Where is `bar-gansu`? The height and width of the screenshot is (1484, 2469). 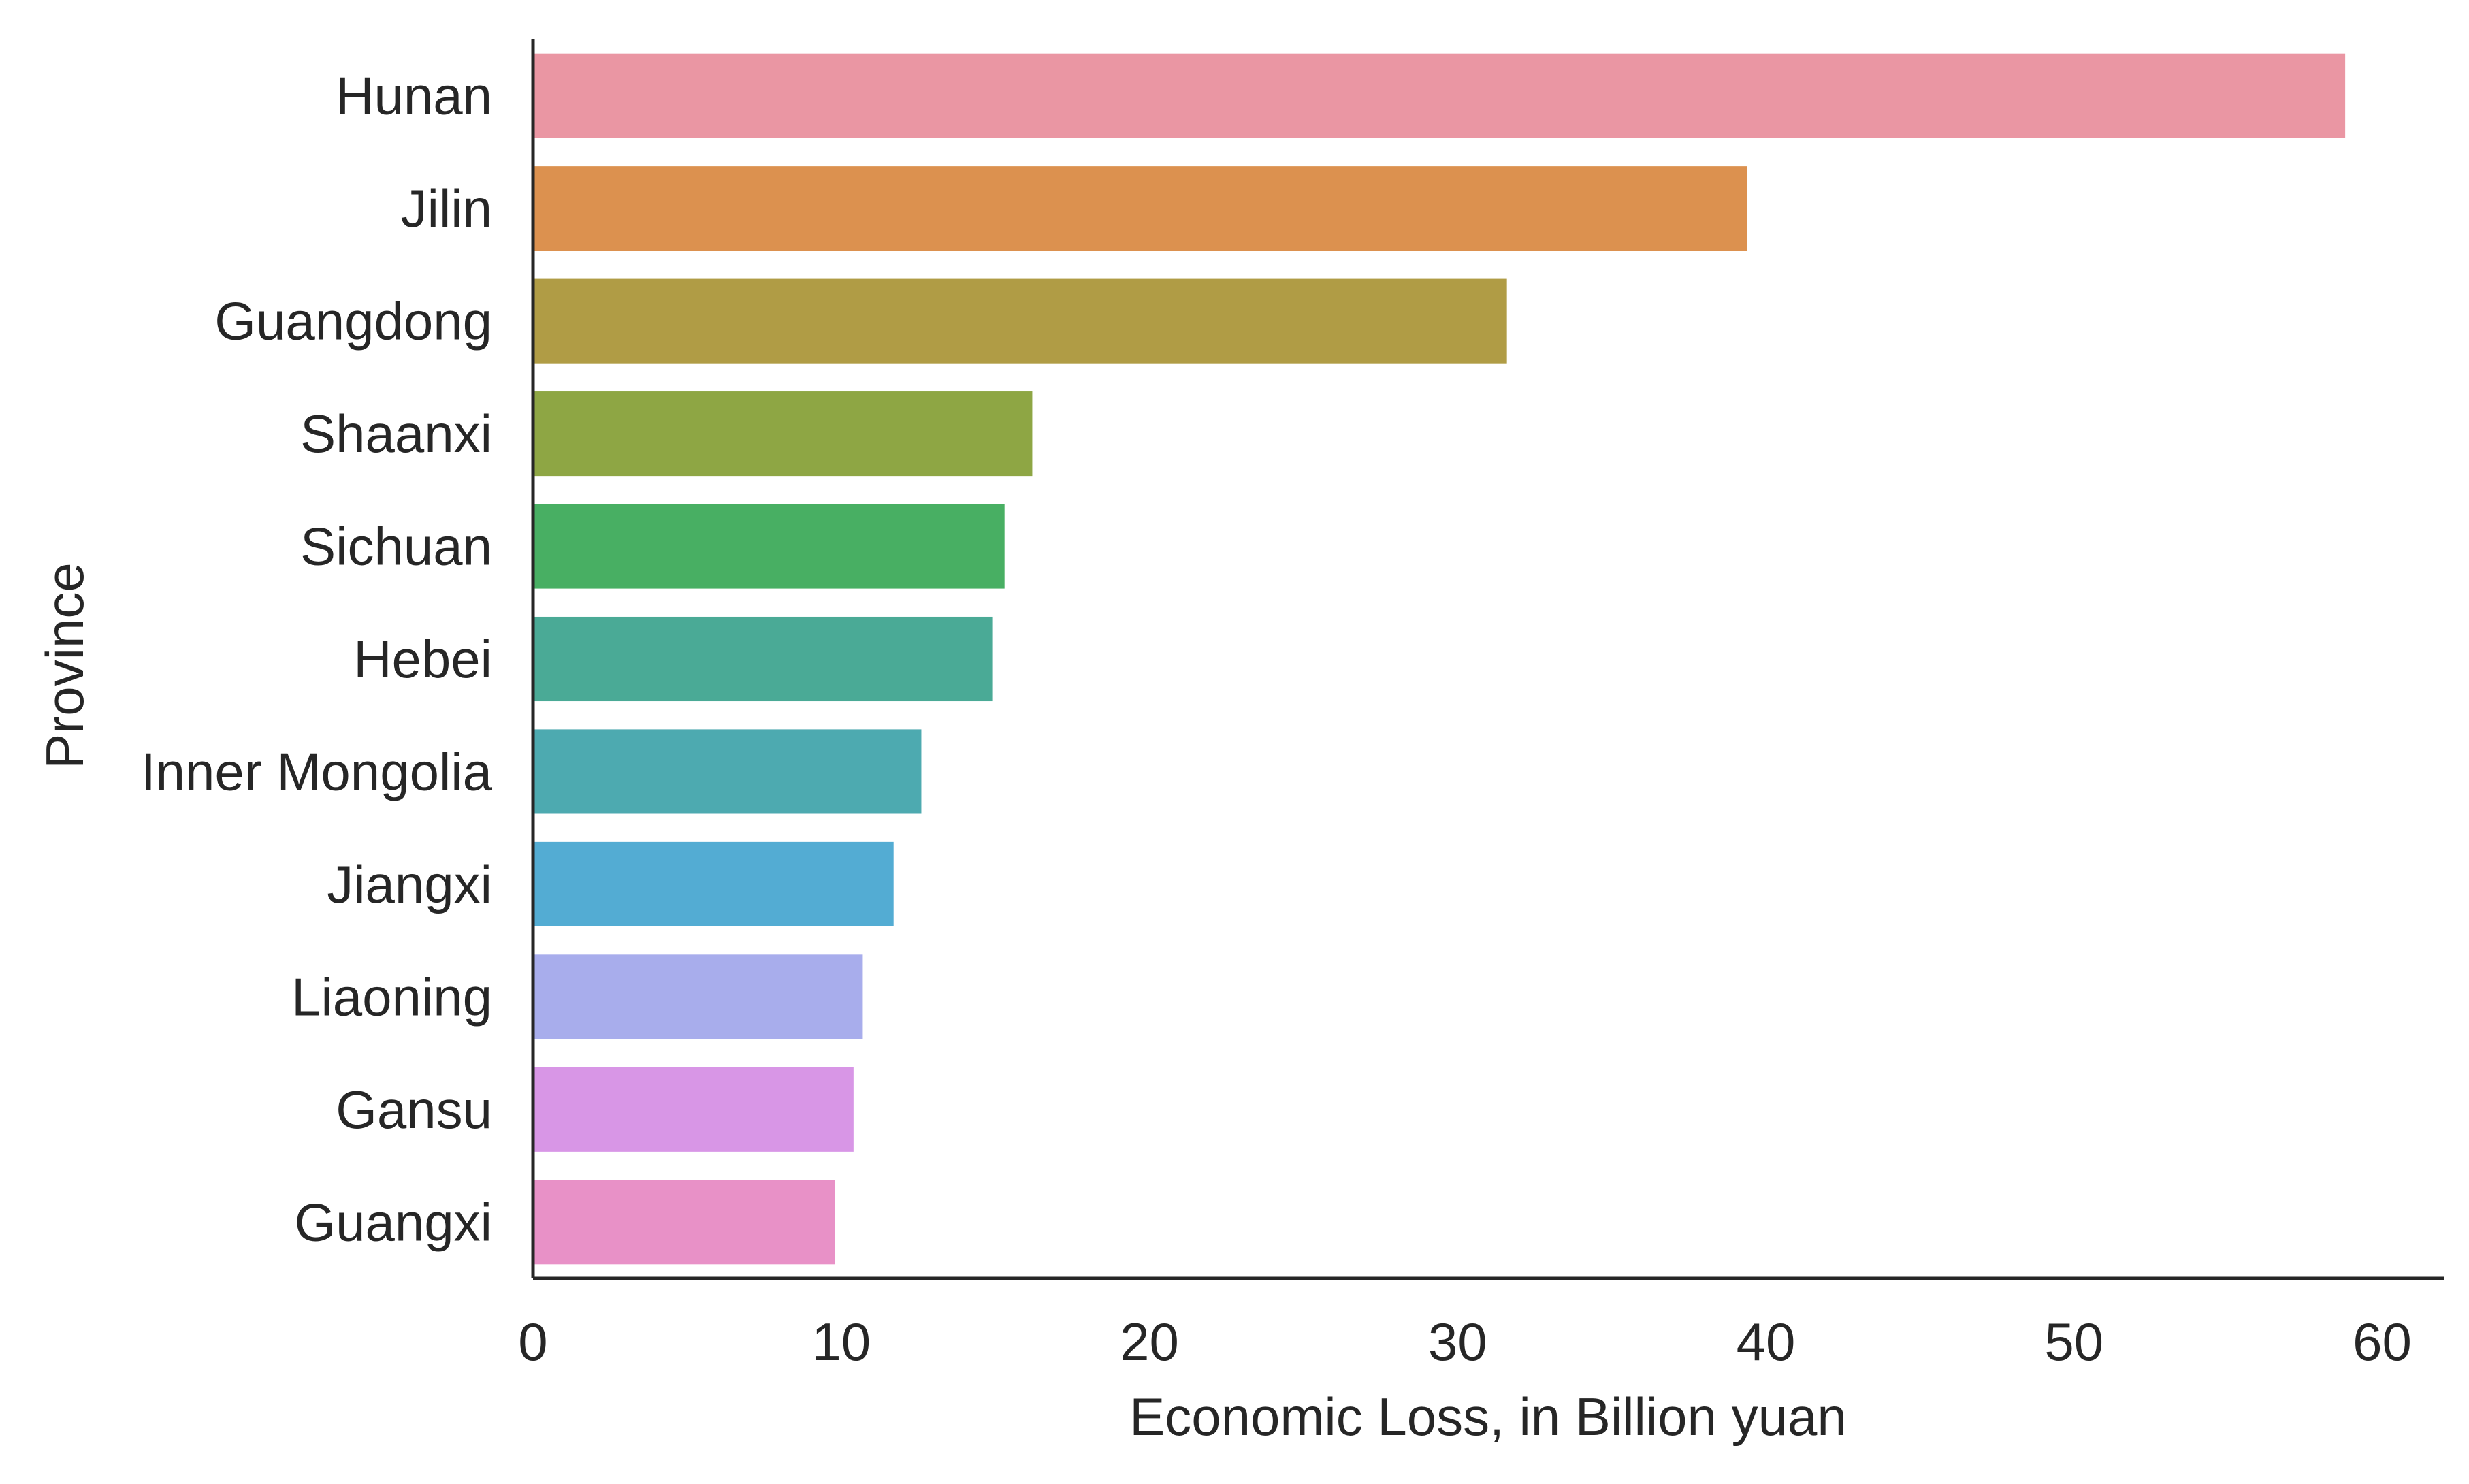 bar-gansu is located at coordinates (693, 1109).